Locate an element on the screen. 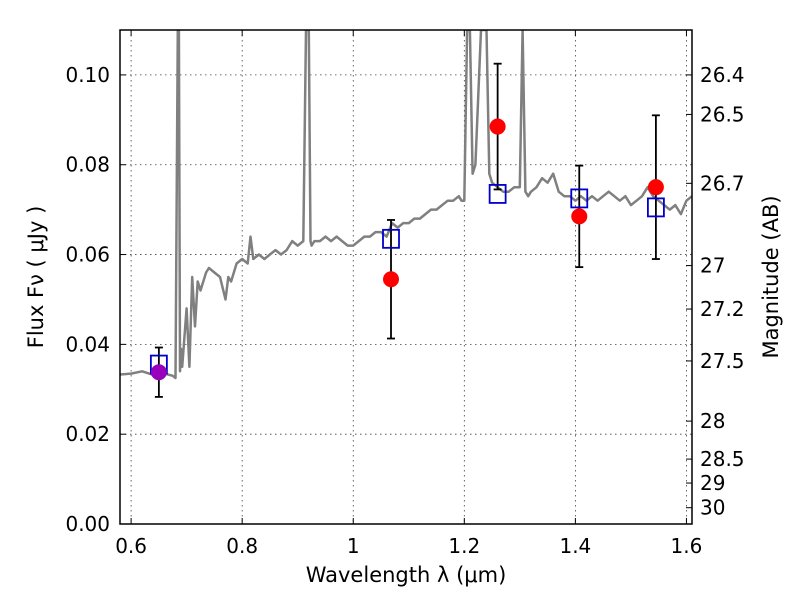 Image resolution: width=800 pixels, height=600 pixels. y-tick-label: 0.06 is located at coordinates (87, 255).